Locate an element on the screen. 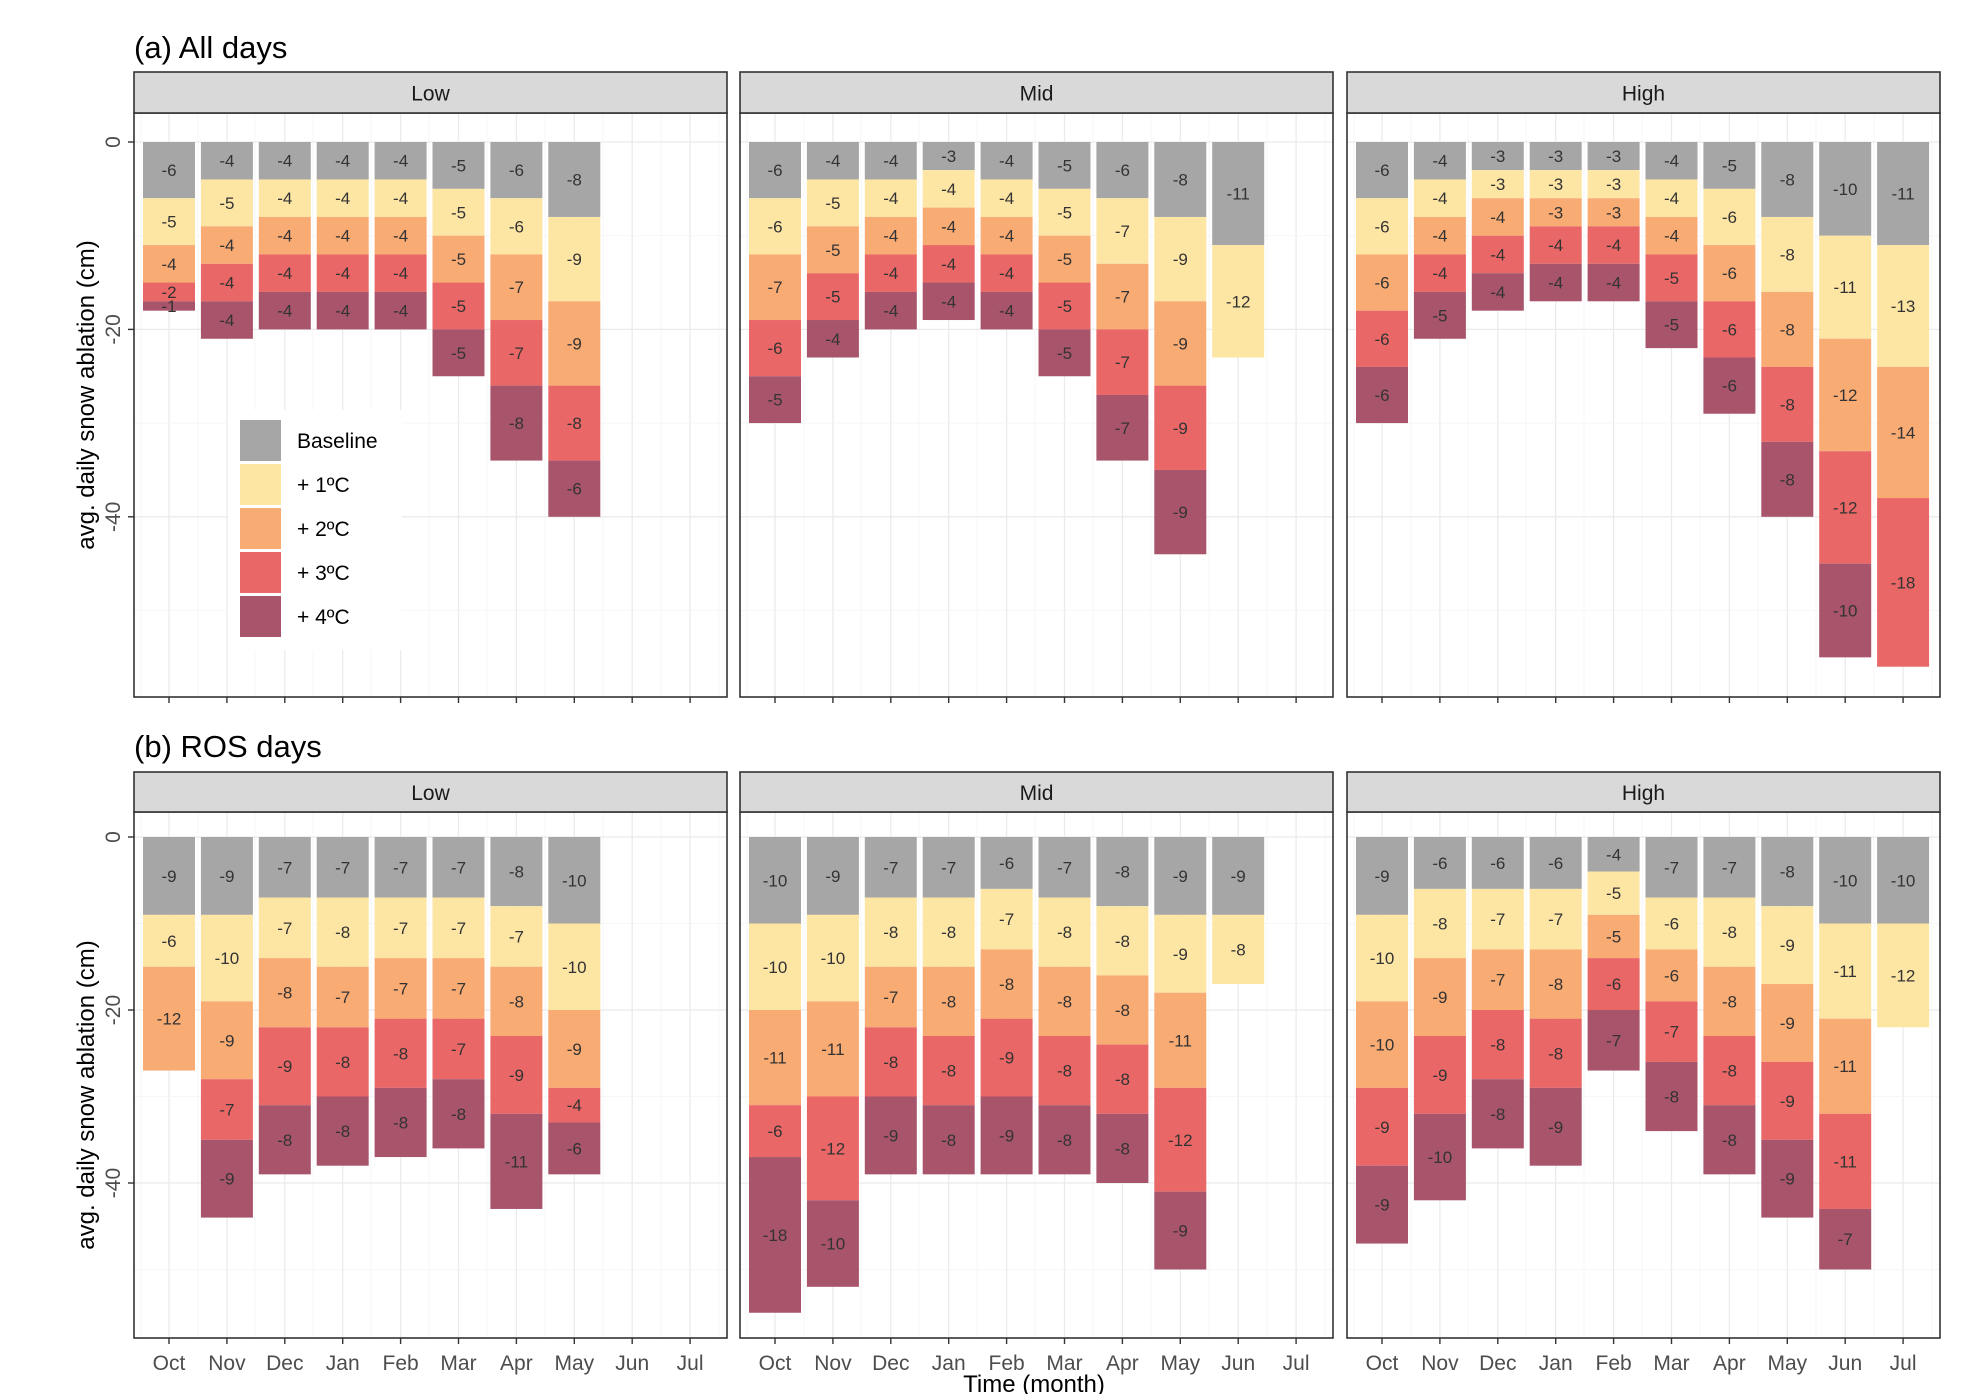 The height and width of the screenshot is (1394, 1972). bar-a-high-apr-1-c is located at coordinates (1729, 217).